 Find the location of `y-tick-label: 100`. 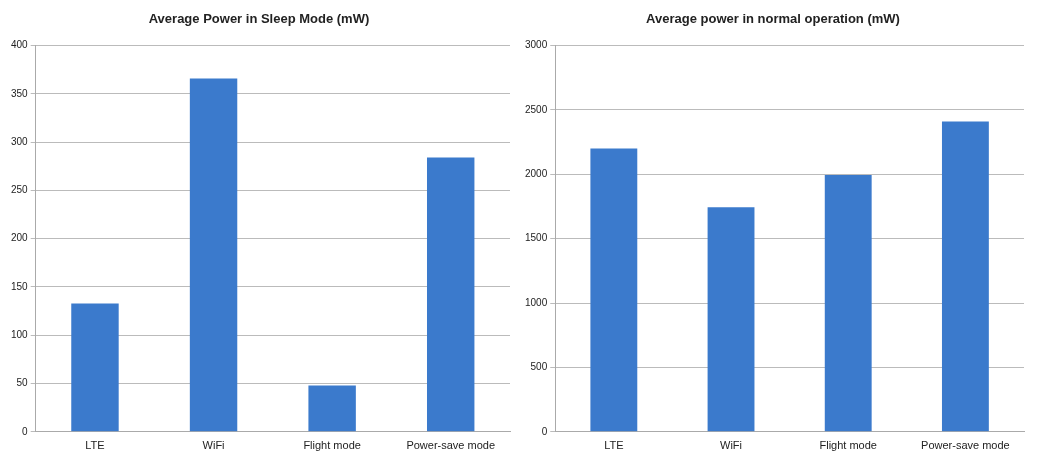

y-tick-label: 100 is located at coordinates (20, 334).